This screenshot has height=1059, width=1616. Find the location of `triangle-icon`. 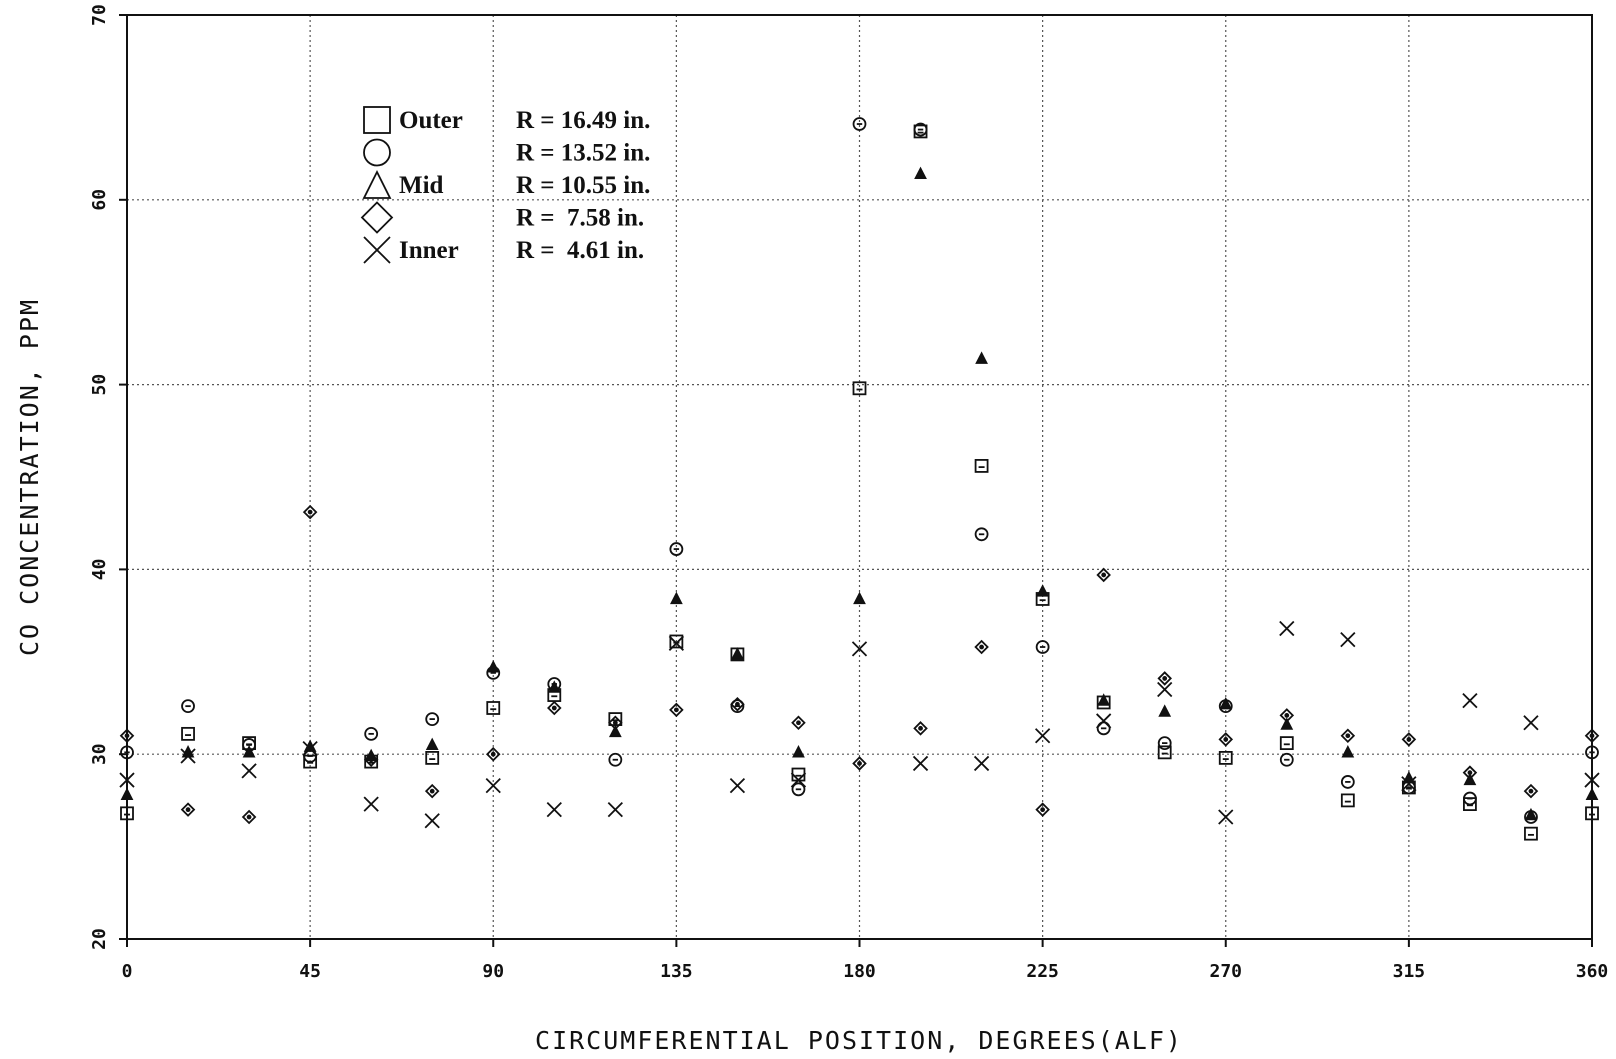

triangle-icon is located at coordinates (377, 184).